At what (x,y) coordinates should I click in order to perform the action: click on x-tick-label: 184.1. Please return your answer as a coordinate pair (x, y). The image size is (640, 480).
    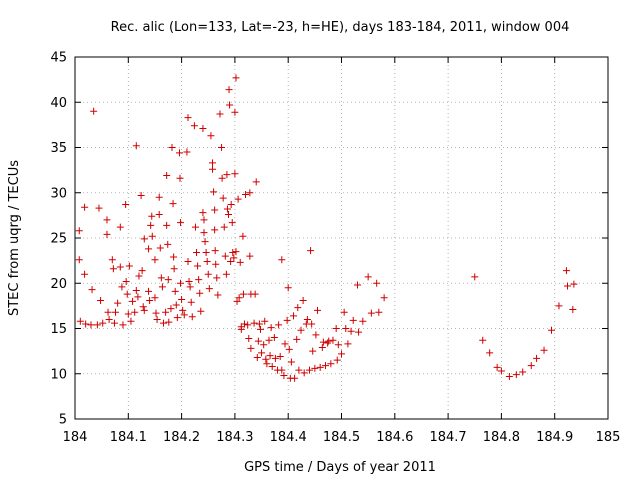
    Looking at the image, I should click on (128, 437).